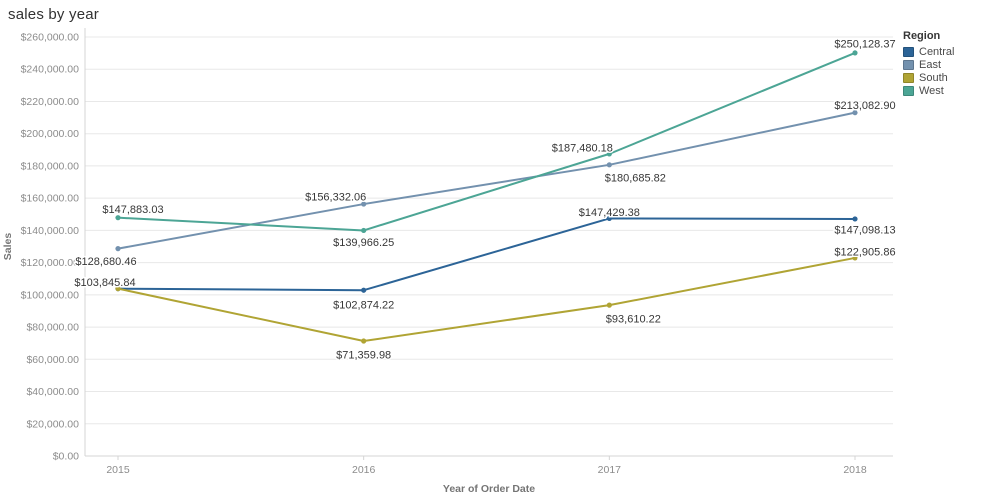 This screenshot has height=502, width=1000. What do you see at coordinates (363, 356) in the screenshot?
I see `data-label-south-2016: $71,359.98` at bounding box center [363, 356].